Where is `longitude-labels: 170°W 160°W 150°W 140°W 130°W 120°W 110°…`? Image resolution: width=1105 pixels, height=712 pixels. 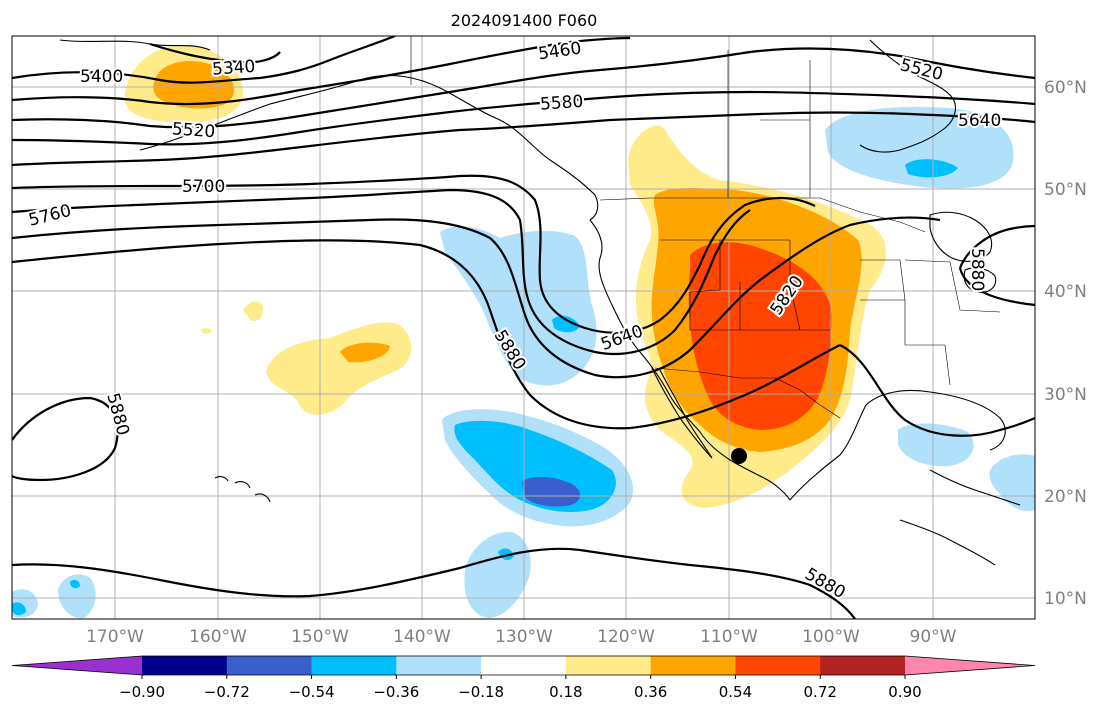 longitude-labels: 170°W 160°W 150°W 140°W 130°W 120°W 110°… is located at coordinates (521, 637).